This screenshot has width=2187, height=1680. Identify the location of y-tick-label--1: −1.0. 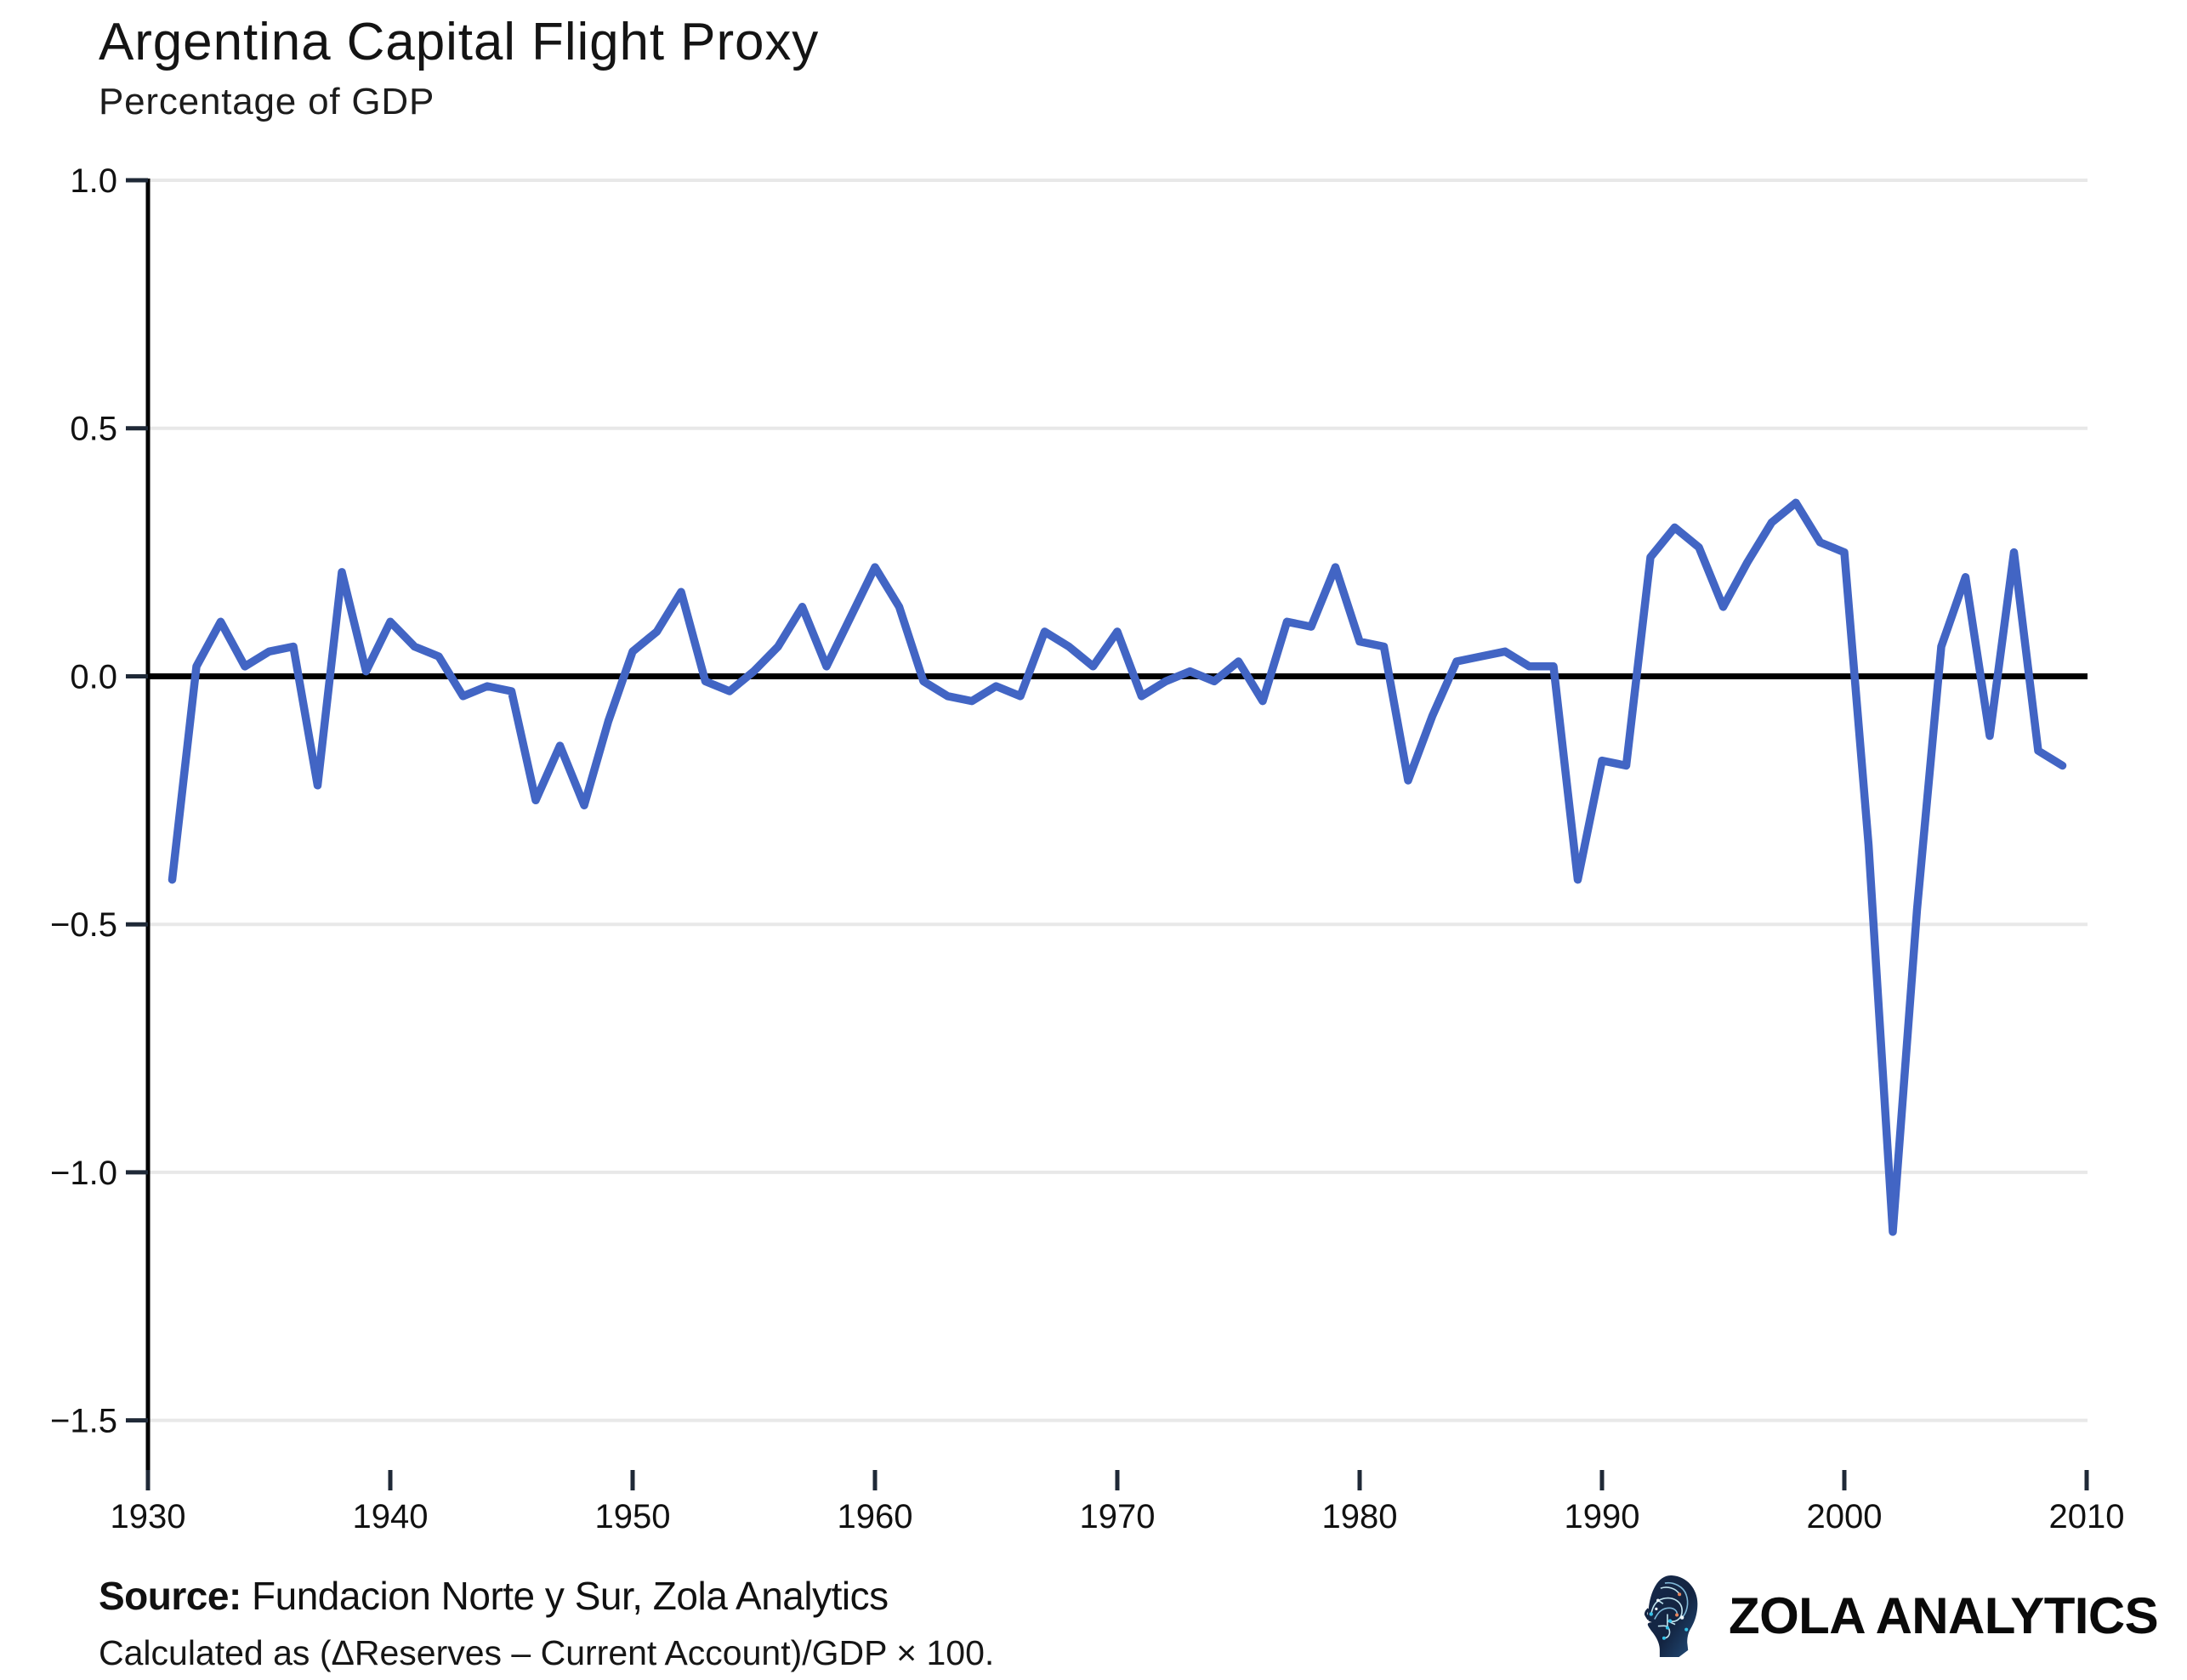
(83, 1174).